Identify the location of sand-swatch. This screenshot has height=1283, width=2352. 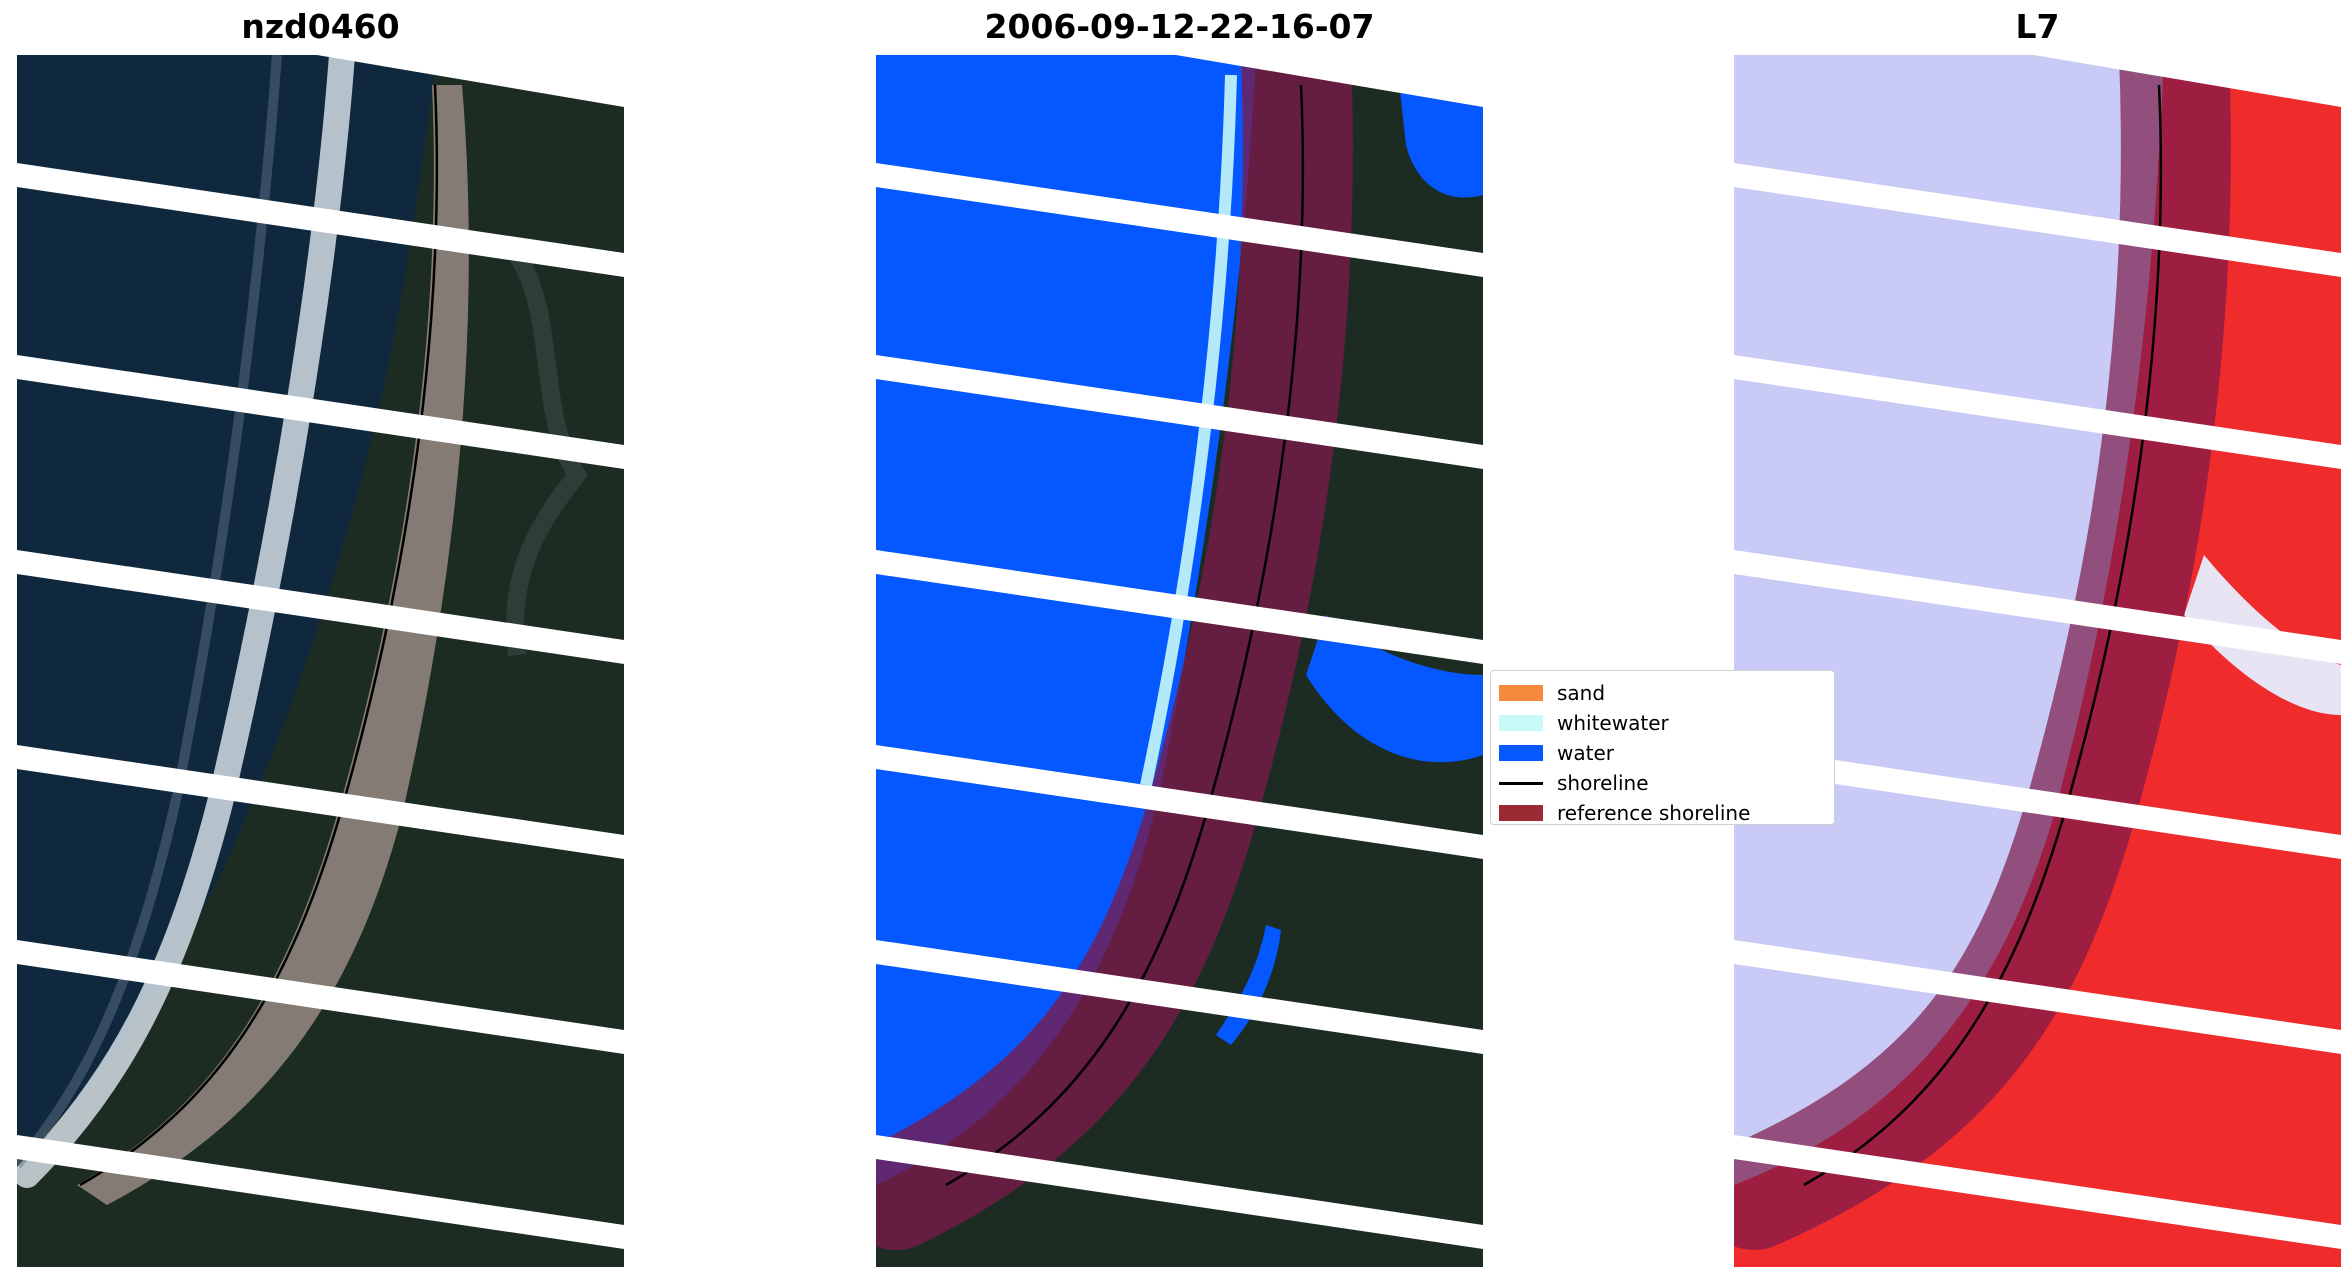
(1521, 693).